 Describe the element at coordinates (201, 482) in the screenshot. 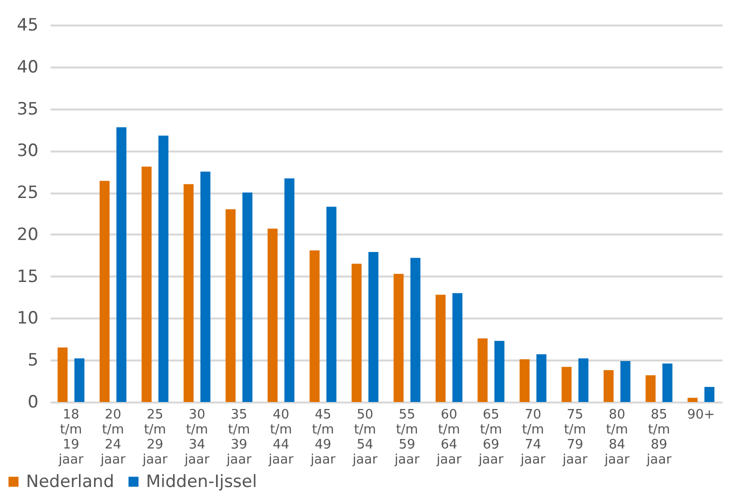

I see `legend-label: Midden-Ijssel` at that location.